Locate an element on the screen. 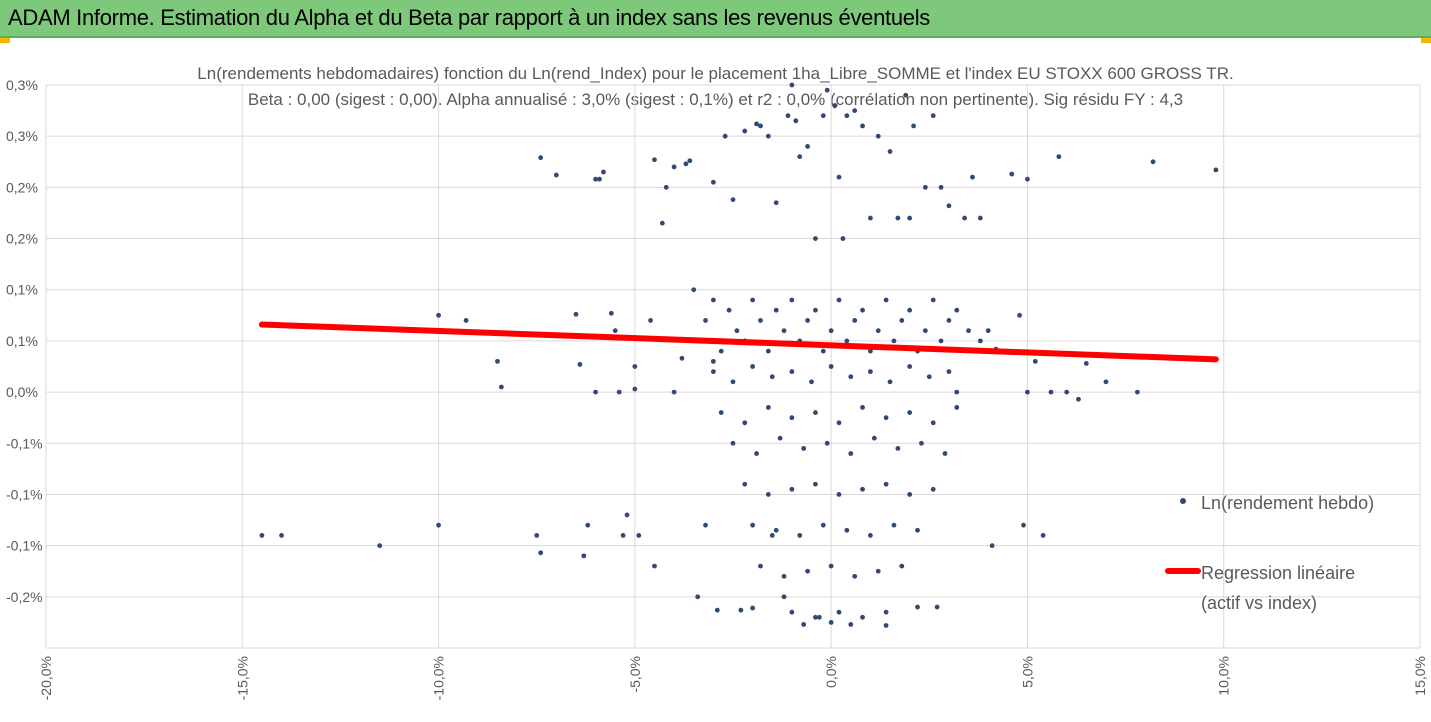 The width and height of the screenshot is (1431, 722). corner-accent-right is located at coordinates (1426, 40).